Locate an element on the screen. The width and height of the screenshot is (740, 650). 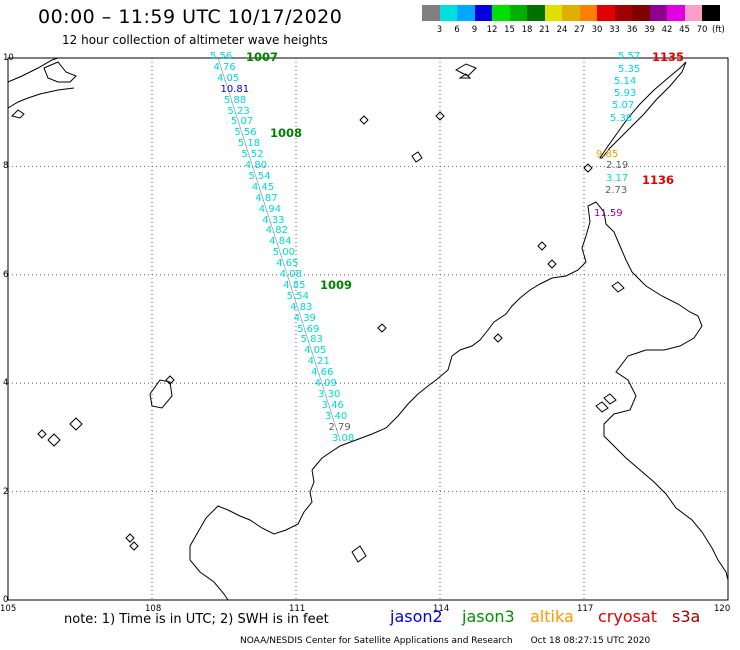
wave-height-value: 3.30 is located at coordinates (329, 394).